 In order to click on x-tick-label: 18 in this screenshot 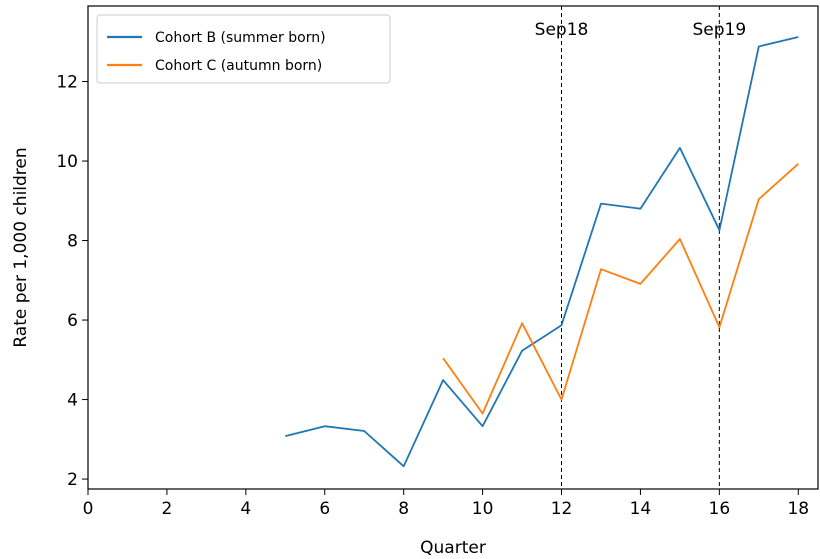, I will do `click(798, 509)`.